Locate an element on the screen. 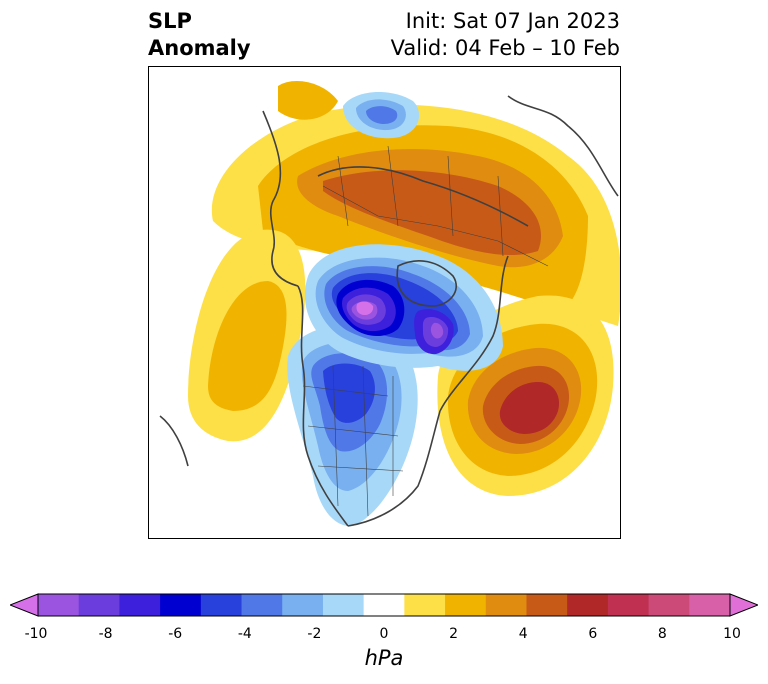  map-title: SLP Anomaly is located at coordinates (199, 35).